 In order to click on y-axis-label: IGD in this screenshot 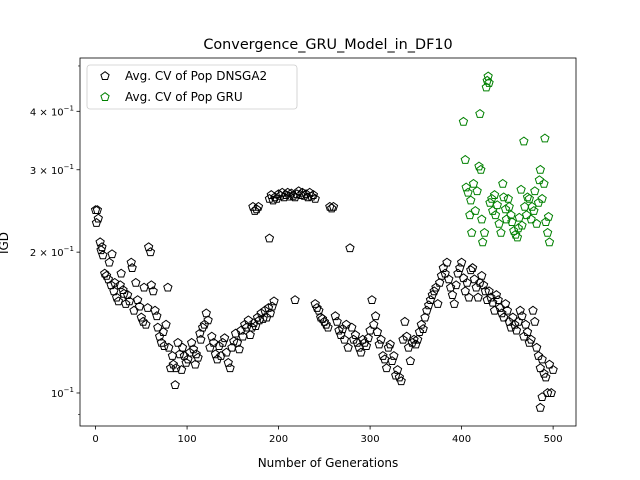, I will do `click(5, 243)`.